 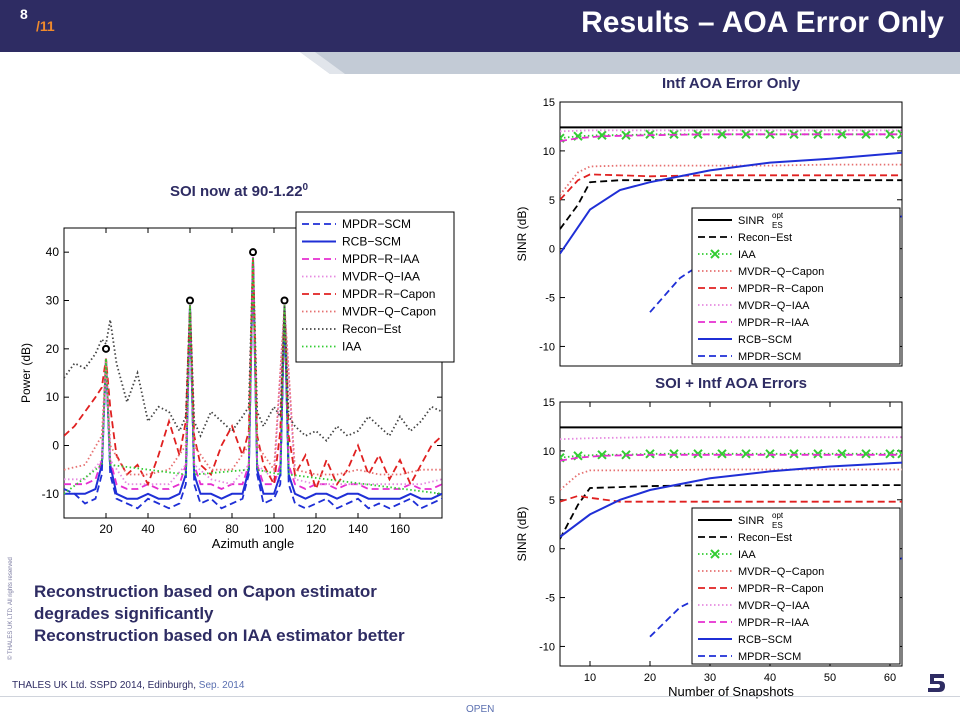 What do you see at coordinates (45, 26) in the screenshot?
I see `page-total: /11` at bounding box center [45, 26].